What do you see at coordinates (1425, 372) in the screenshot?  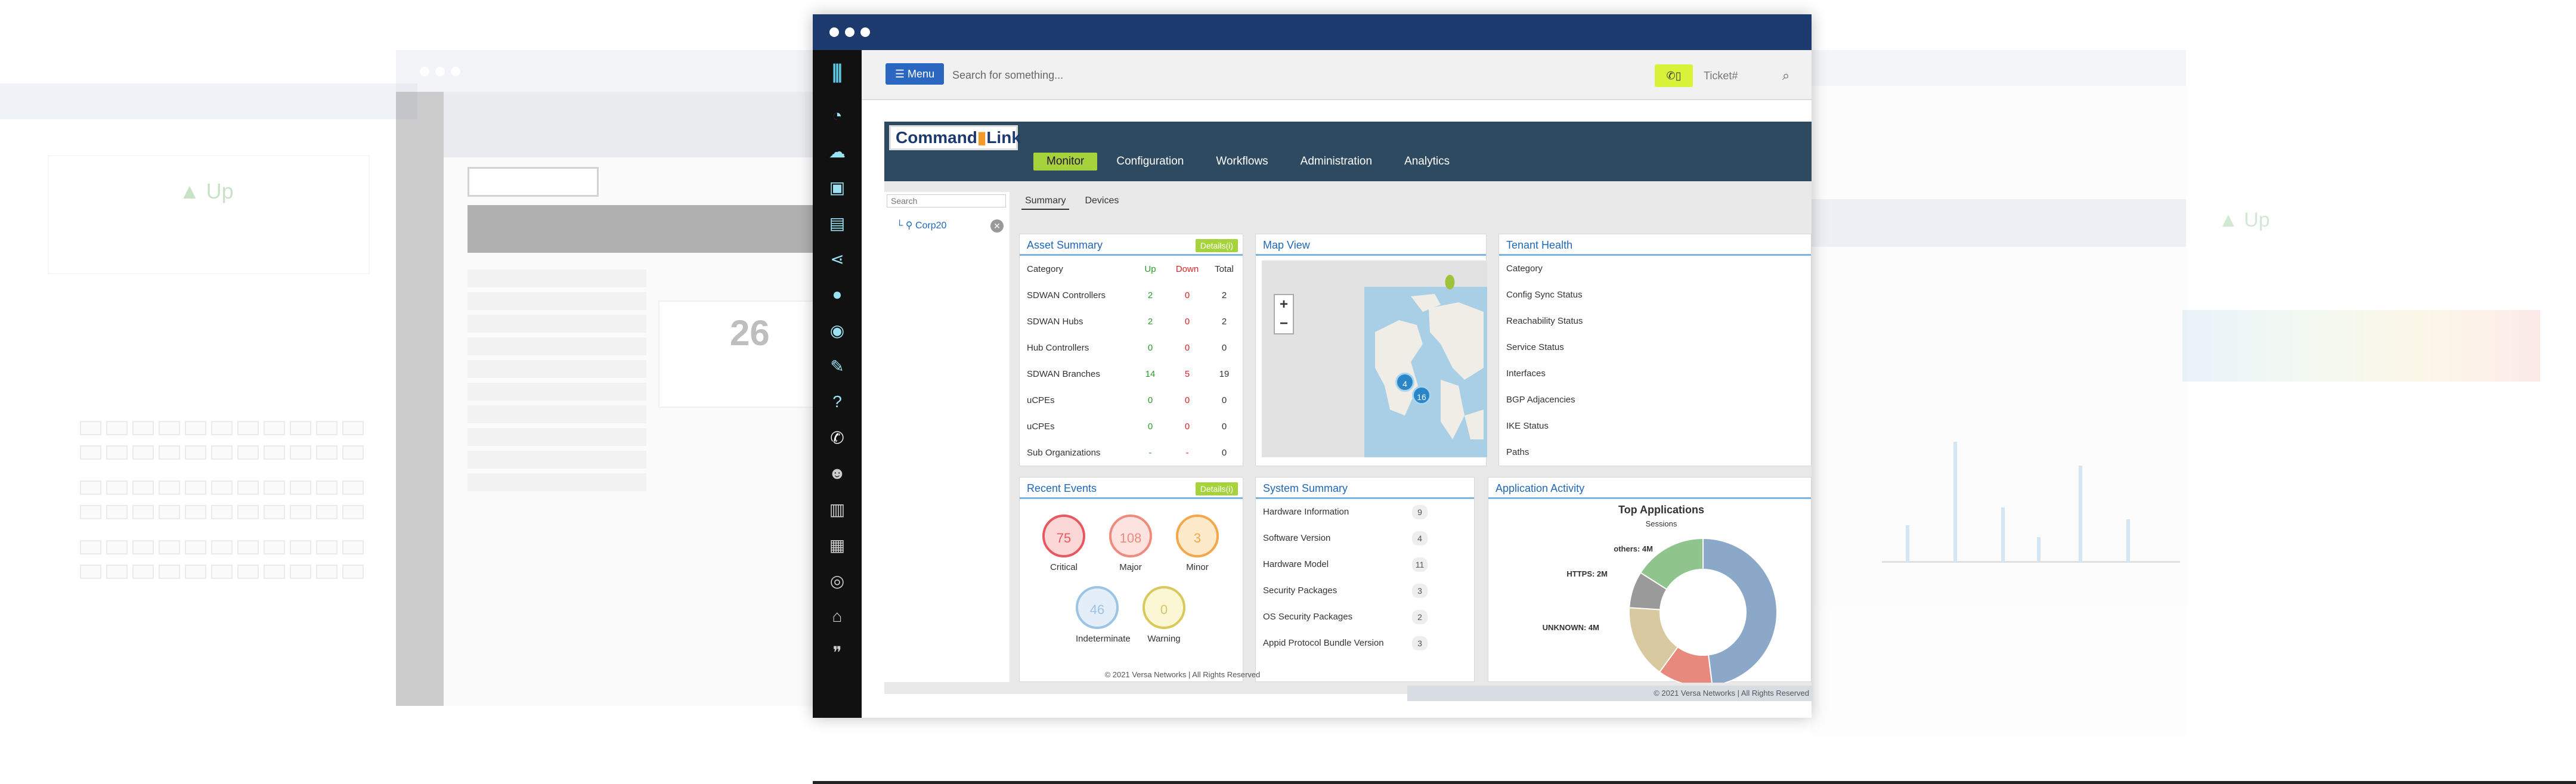 I see `world-map` at bounding box center [1425, 372].